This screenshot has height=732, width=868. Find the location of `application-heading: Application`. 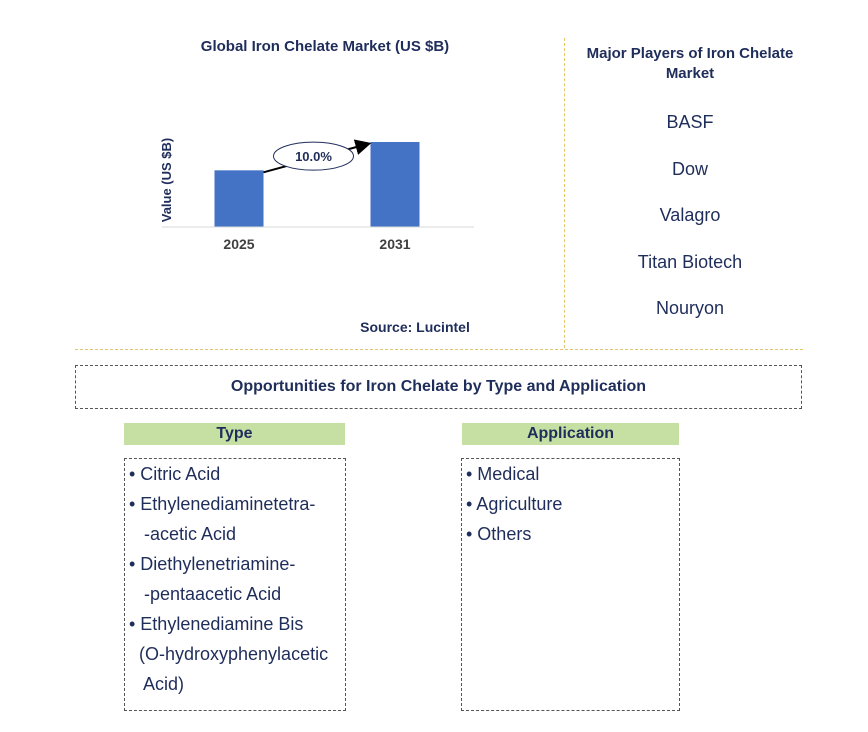

application-heading: Application is located at coordinates (570, 434).